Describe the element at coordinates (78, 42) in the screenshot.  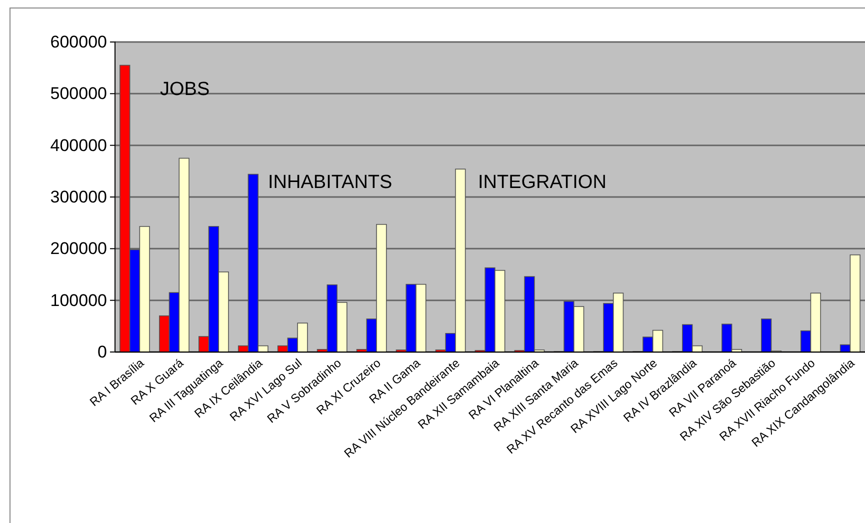
I see `y-tick-label: 600000` at that location.